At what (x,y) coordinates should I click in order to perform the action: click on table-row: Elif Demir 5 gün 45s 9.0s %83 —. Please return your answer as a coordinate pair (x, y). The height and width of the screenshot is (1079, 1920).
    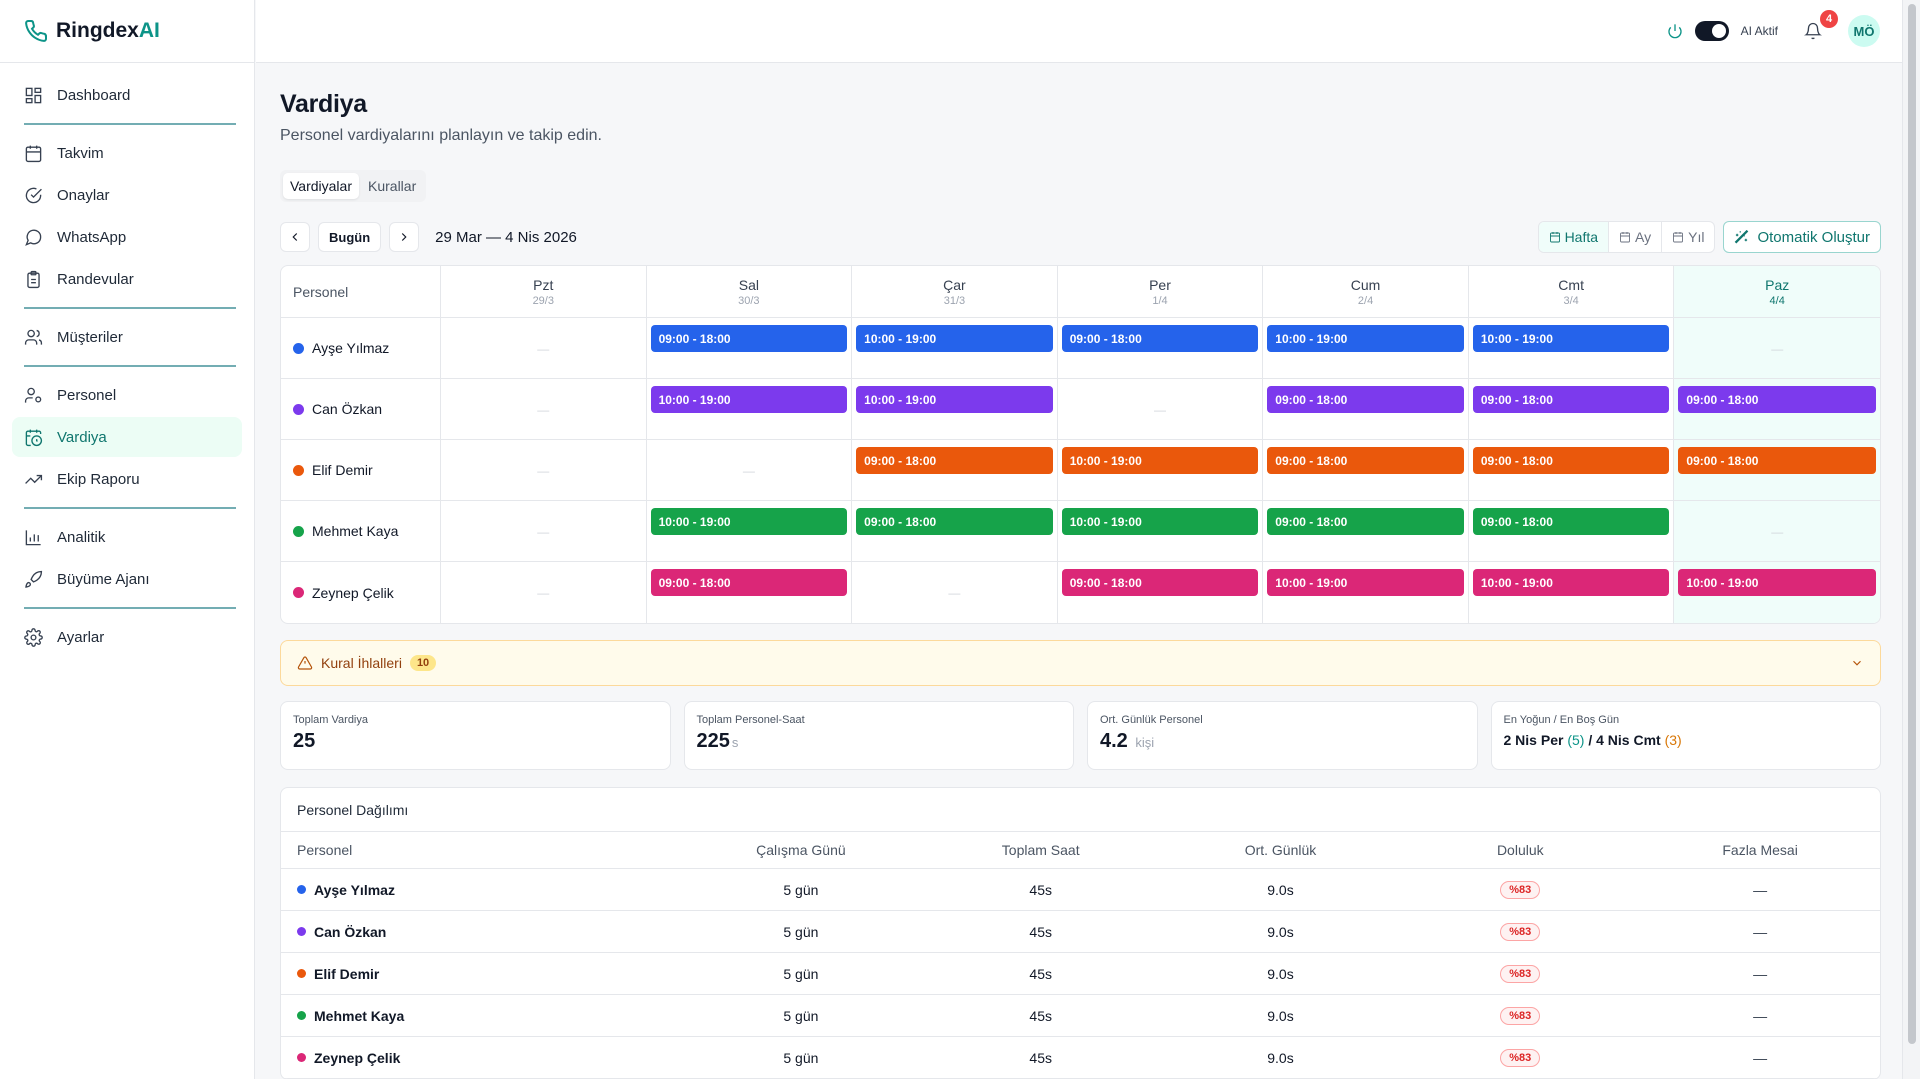
    Looking at the image, I should click on (1080, 974).